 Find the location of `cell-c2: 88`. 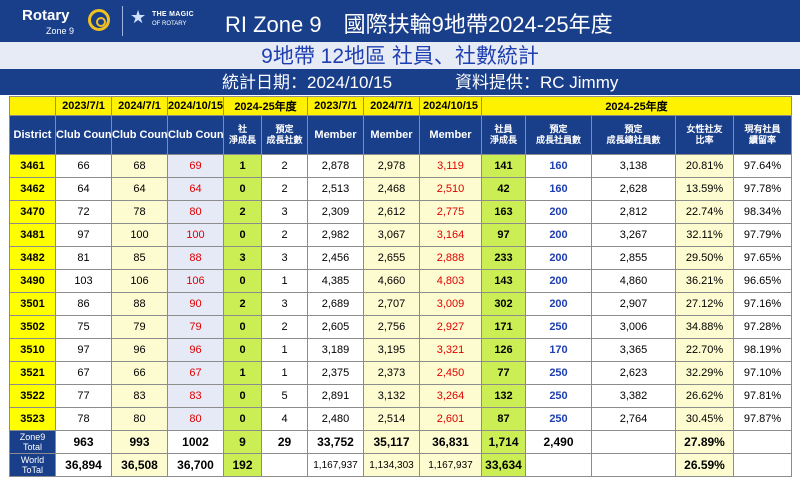

cell-c2: 88 is located at coordinates (139, 304).